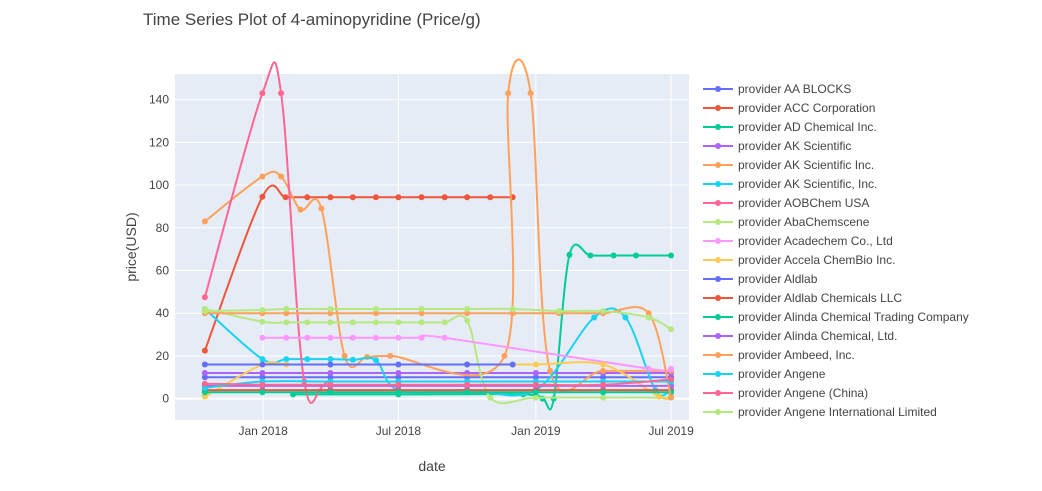 The height and width of the screenshot is (491, 1042). What do you see at coordinates (790, 127) in the screenshot?
I see `legend-item: provider AD Chemical Inc.` at bounding box center [790, 127].